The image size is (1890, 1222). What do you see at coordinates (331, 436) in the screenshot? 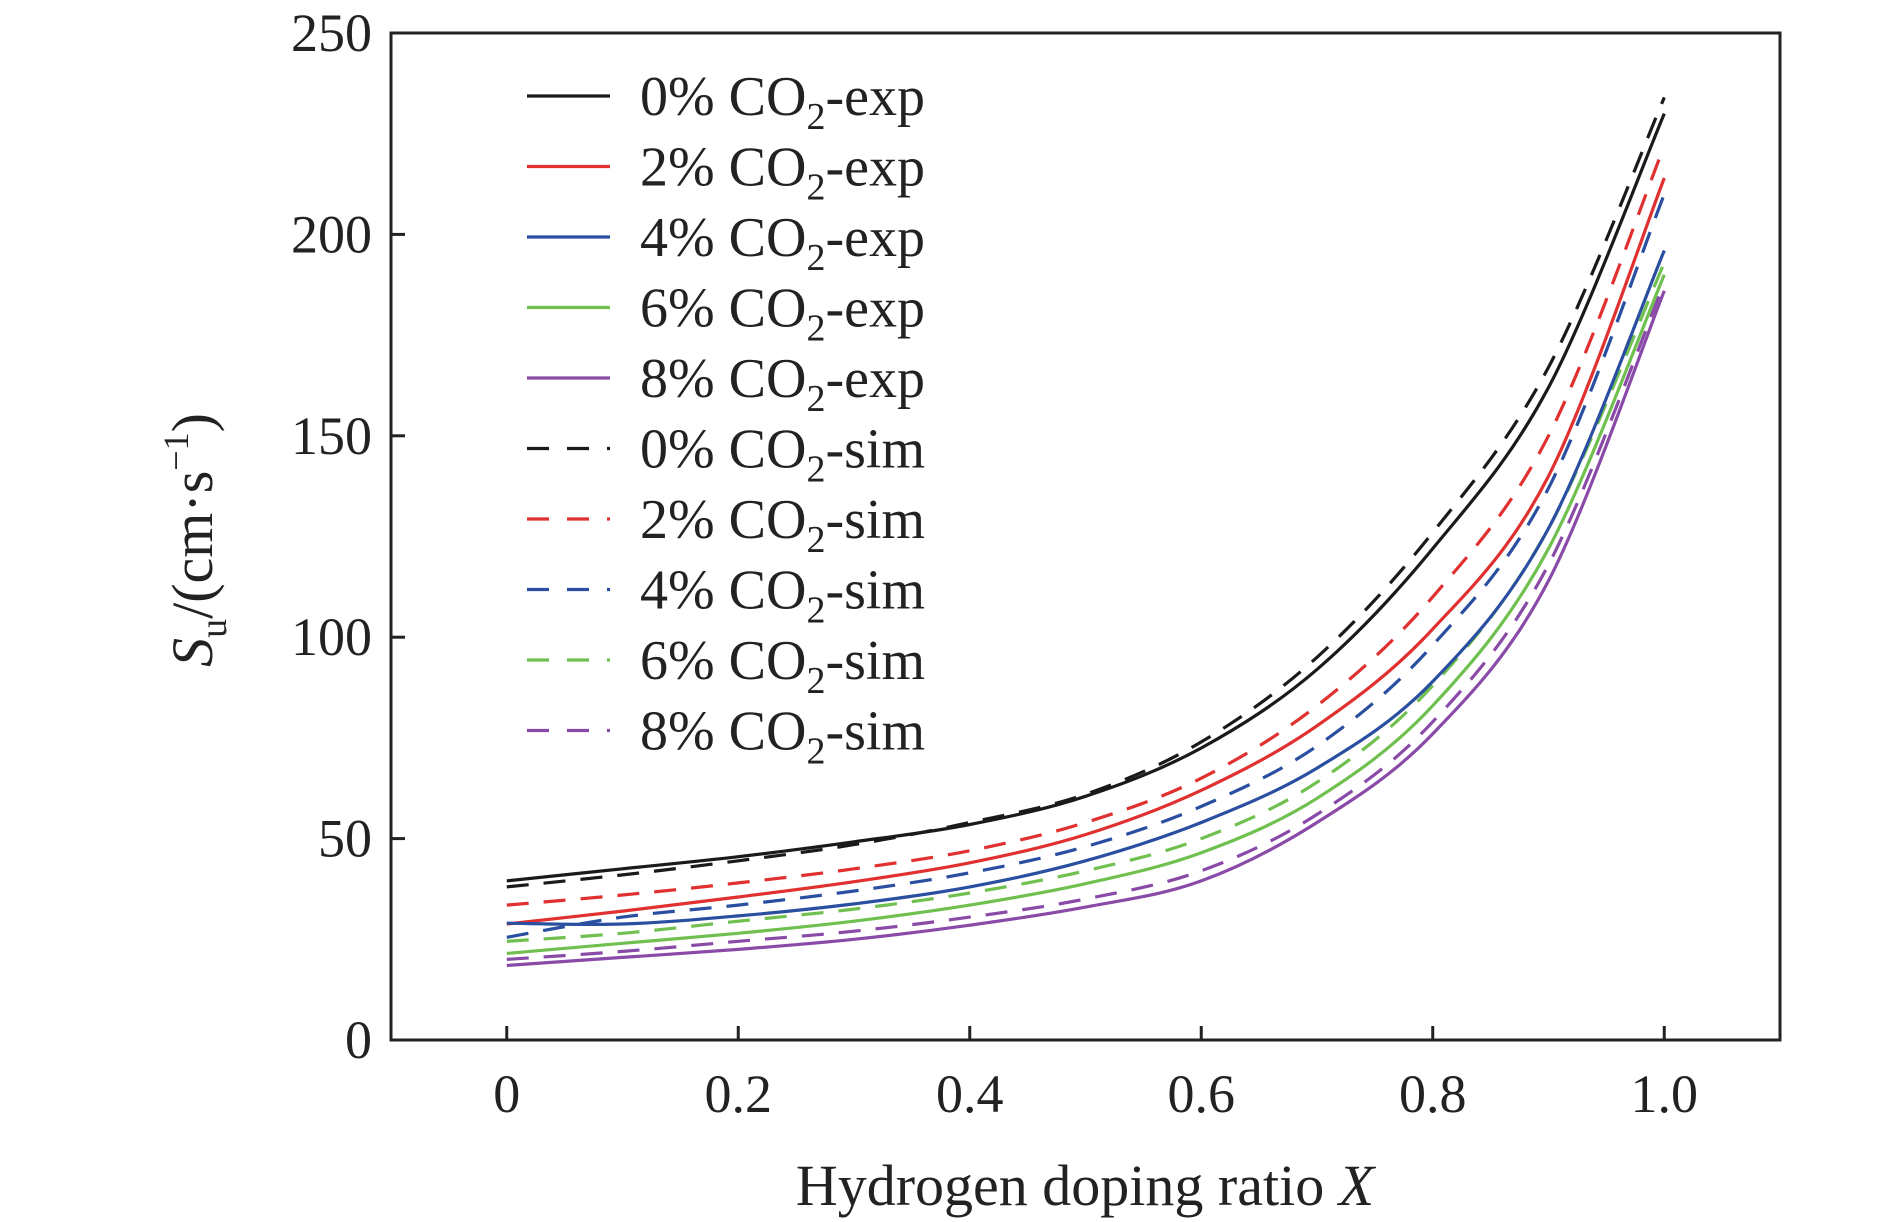
I see `y-tick-label: 150` at bounding box center [331, 436].